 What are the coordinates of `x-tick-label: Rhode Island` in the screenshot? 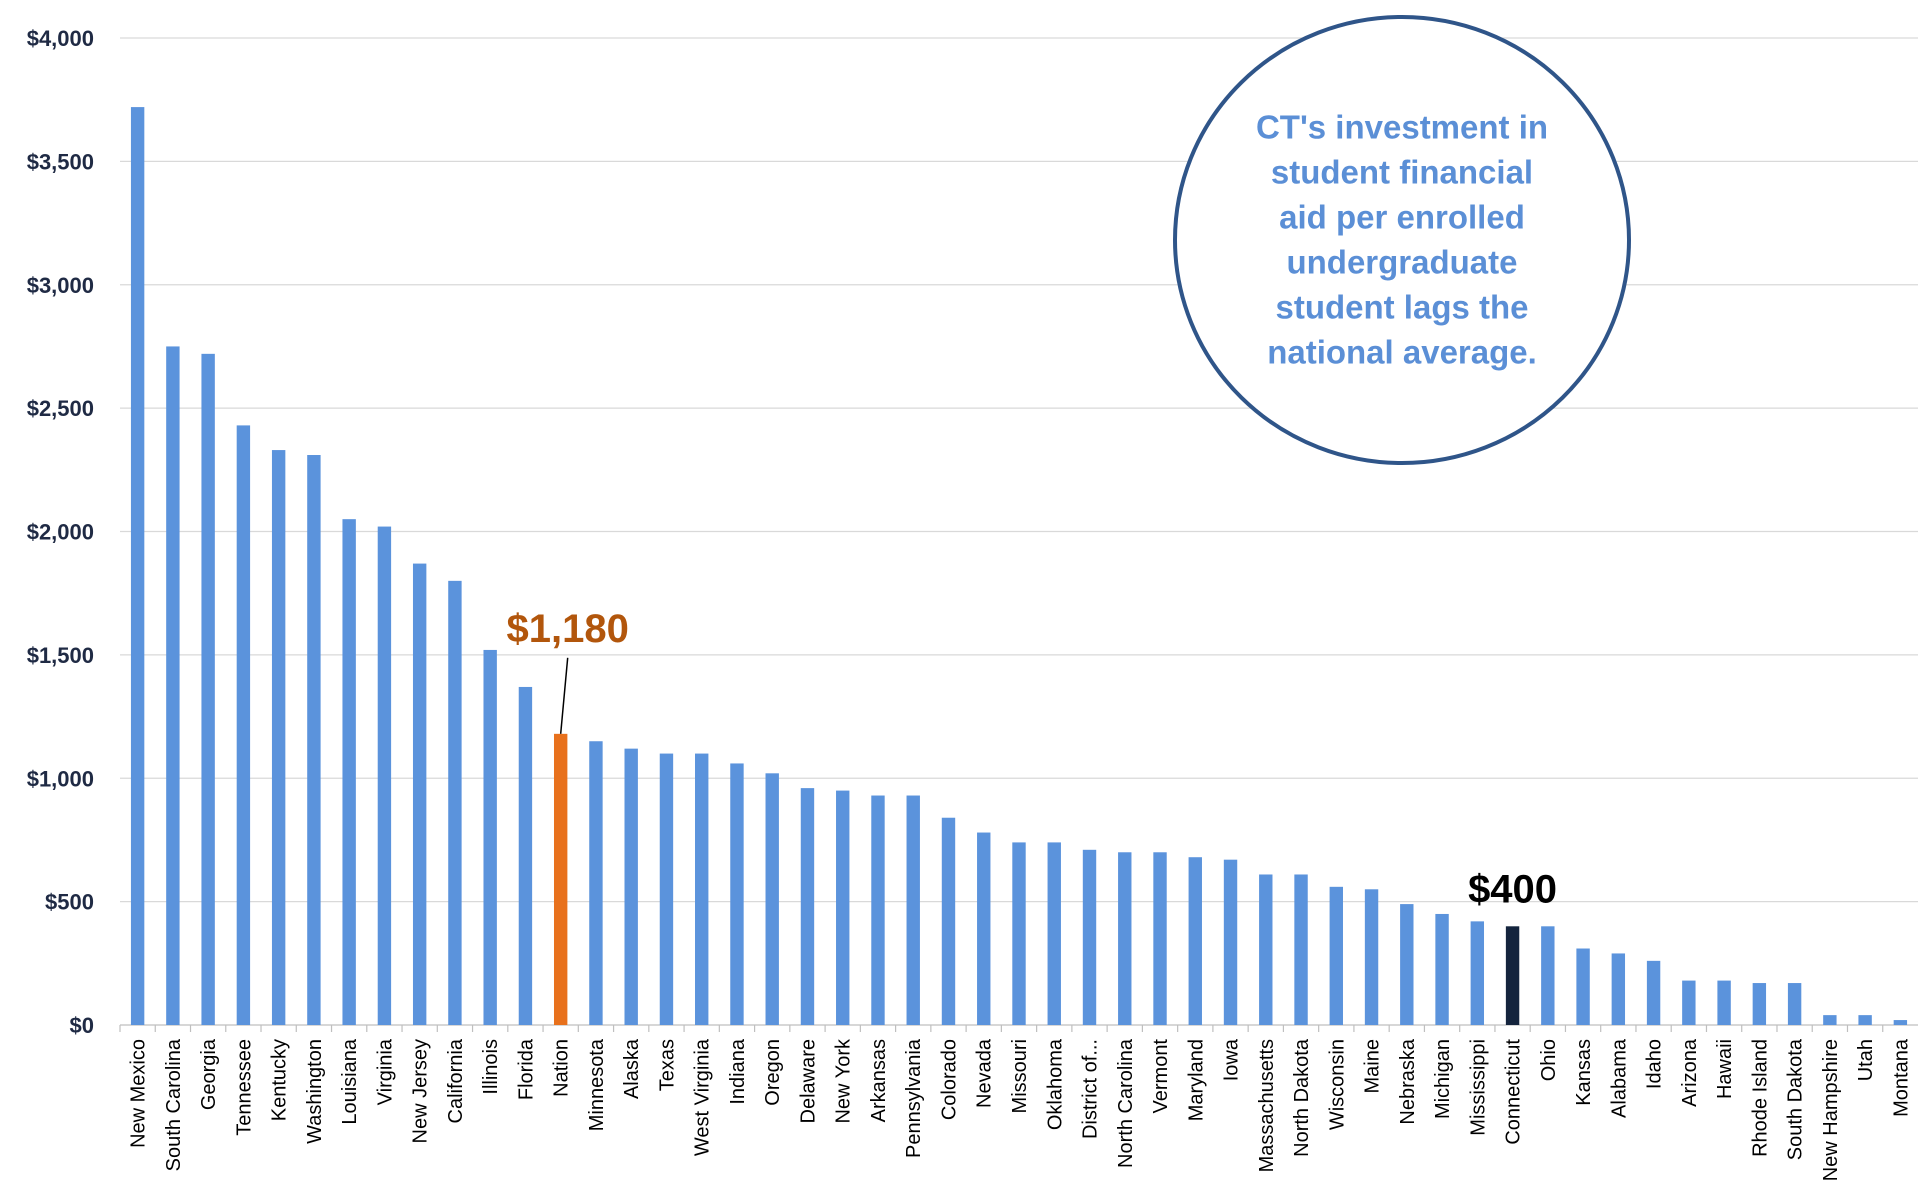 It's located at (1760, 1098).